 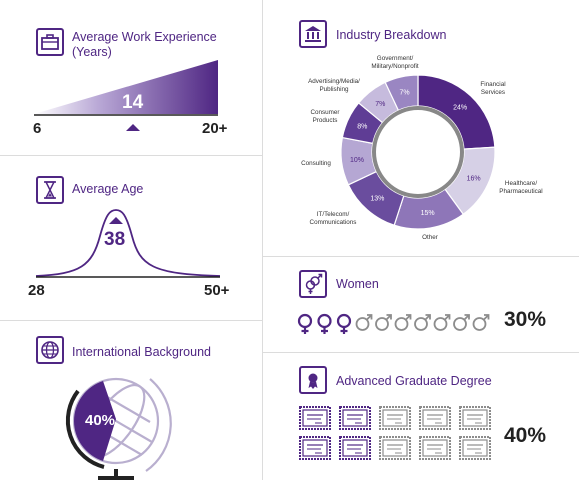 What do you see at coordinates (395, 62) in the screenshot?
I see `slice-label-government: Government/ Military/Nonprofit` at bounding box center [395, 62].